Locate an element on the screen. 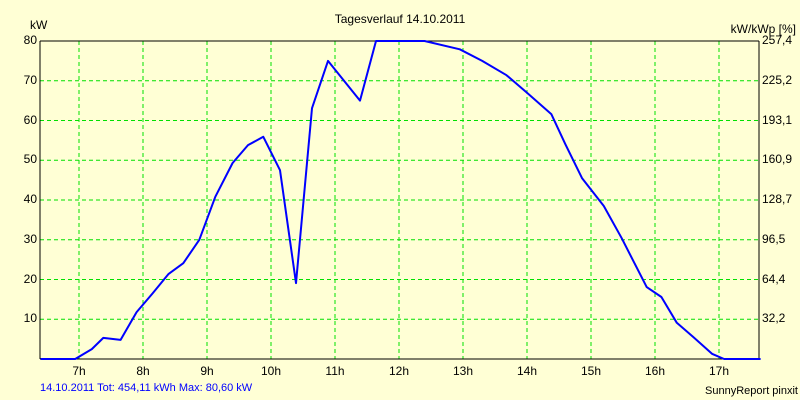 The width and height of the screenshot is (800, 400). x-tick: 14h is located at coordinates (527, 371).